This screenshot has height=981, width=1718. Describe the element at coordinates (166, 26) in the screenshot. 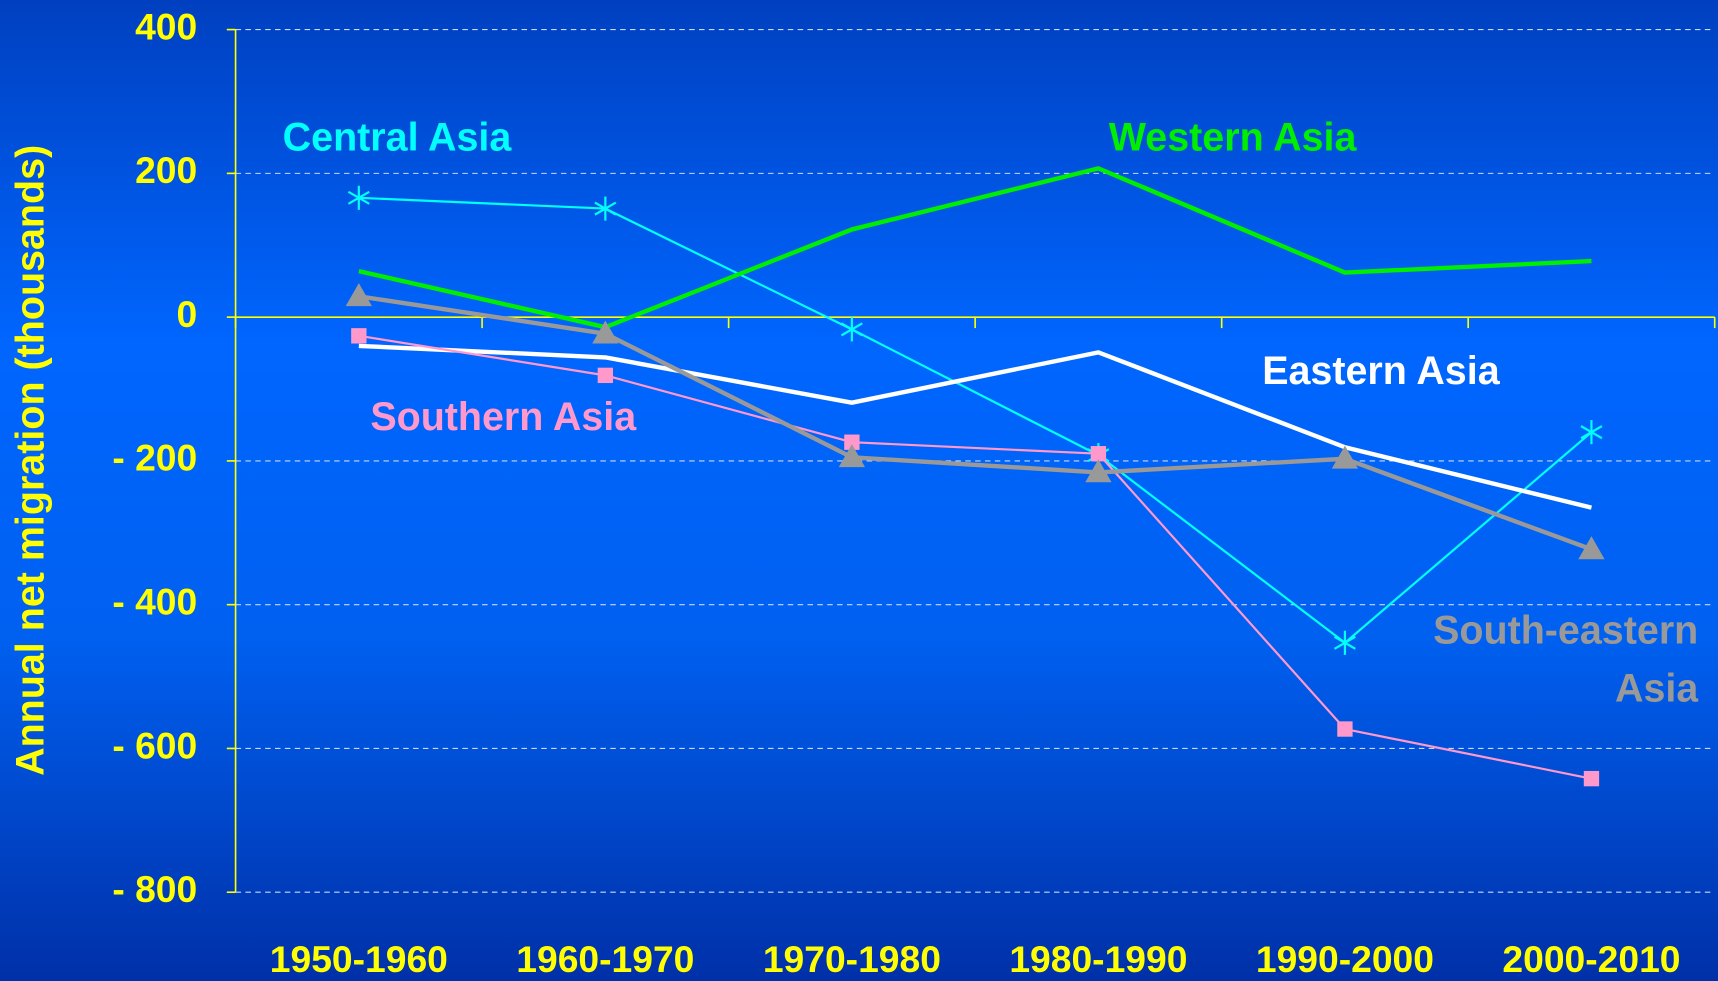

I see `y-tick-label: 400` at that location.